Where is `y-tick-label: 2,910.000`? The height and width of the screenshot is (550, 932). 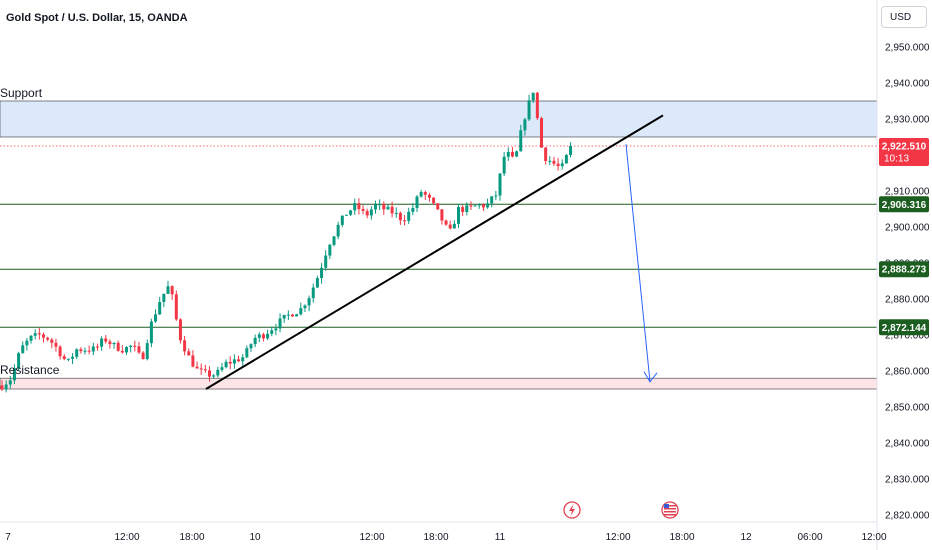
y-tick-label: 2,910.000 is located at coordinates (907, 192).